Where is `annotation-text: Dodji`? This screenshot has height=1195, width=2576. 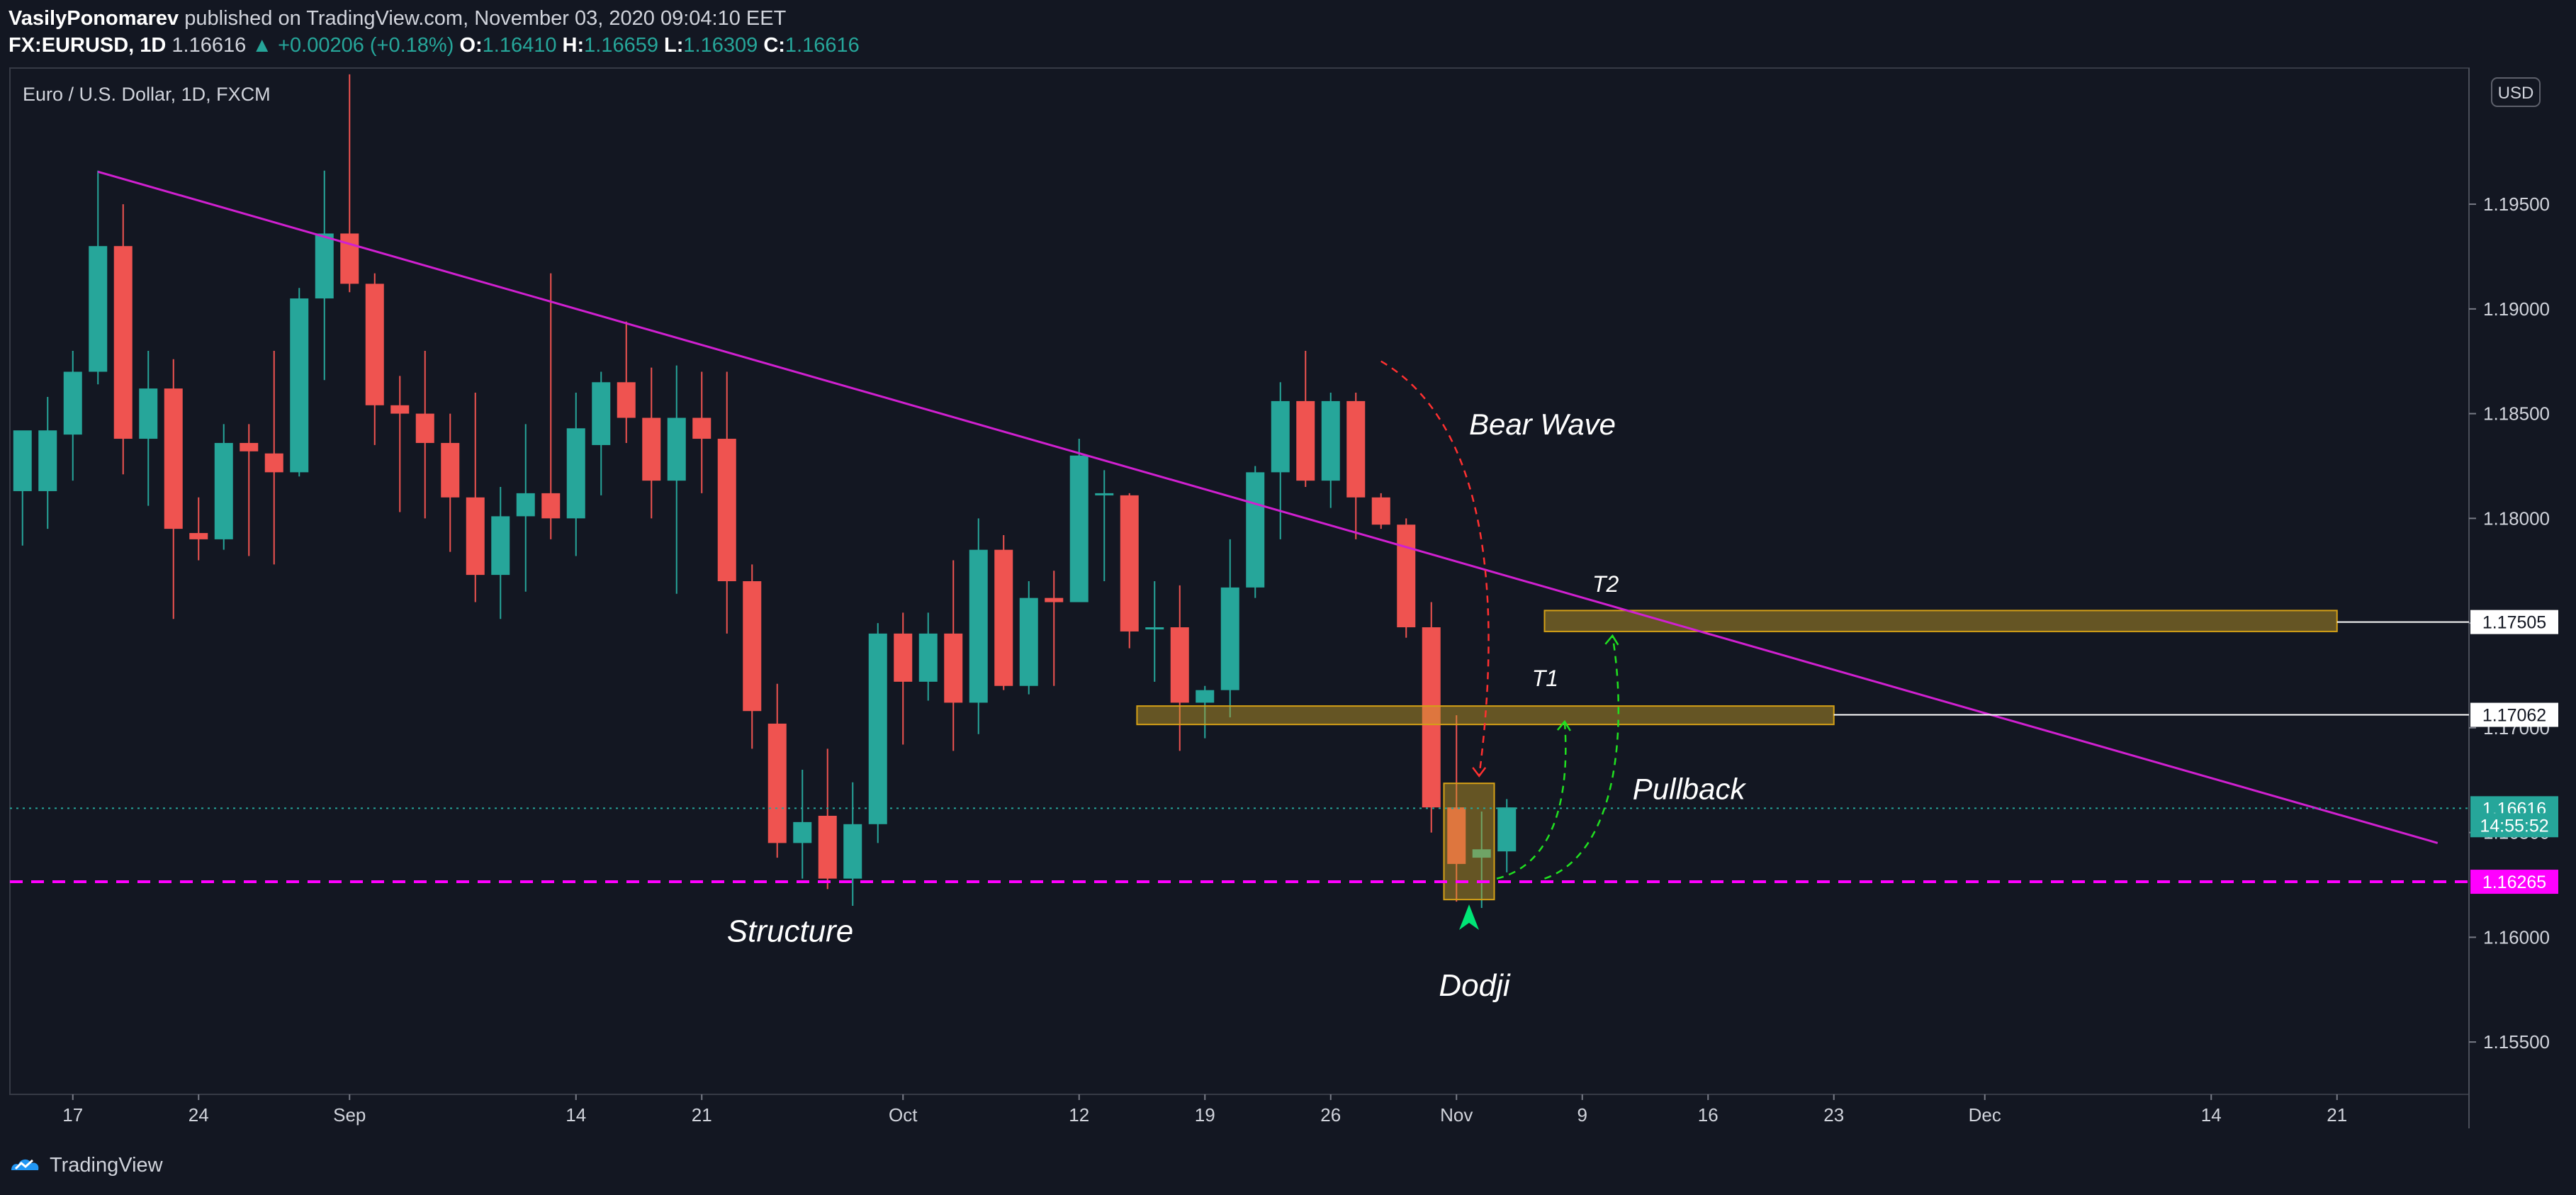
annotation-text: Dodji is located at coordinates (1475, 985).